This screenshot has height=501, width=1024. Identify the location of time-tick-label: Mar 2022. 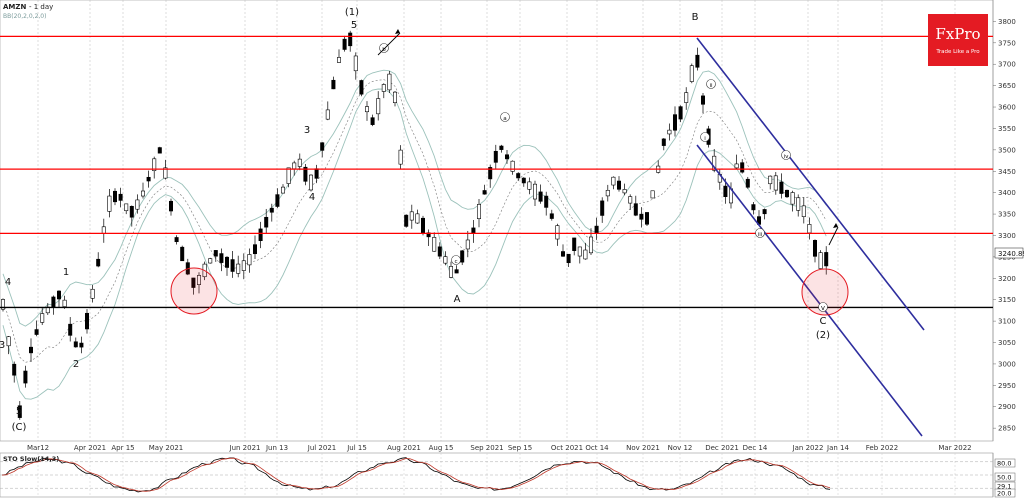
(954, 448).